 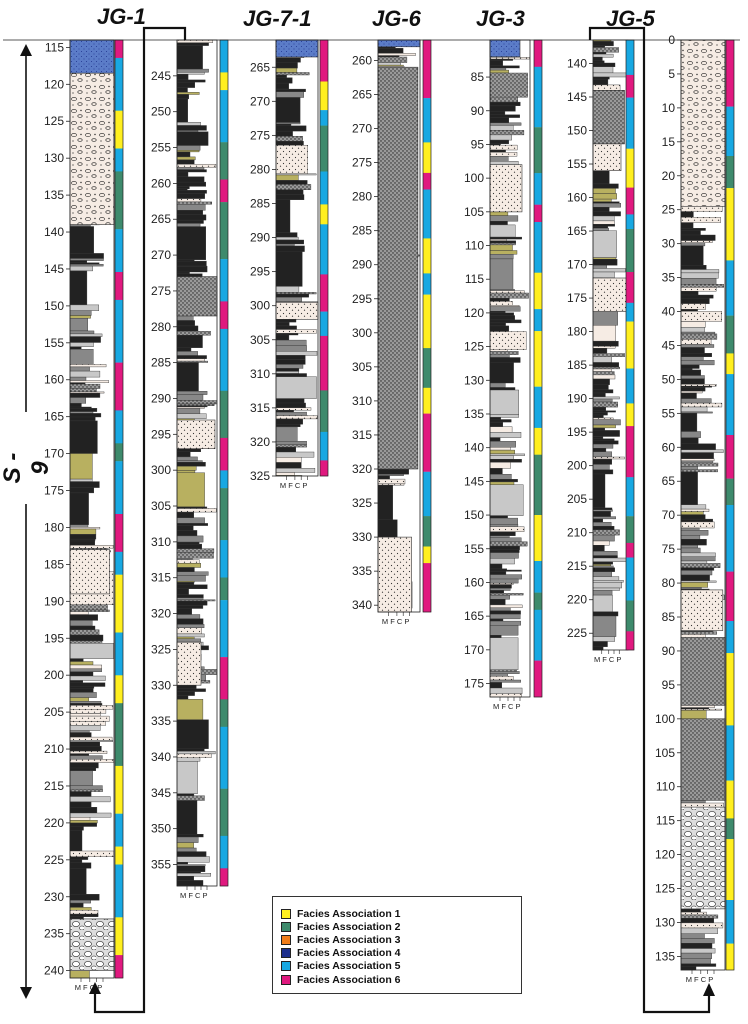 I want to click on depth-label: 230, so click(x=54, y=897).